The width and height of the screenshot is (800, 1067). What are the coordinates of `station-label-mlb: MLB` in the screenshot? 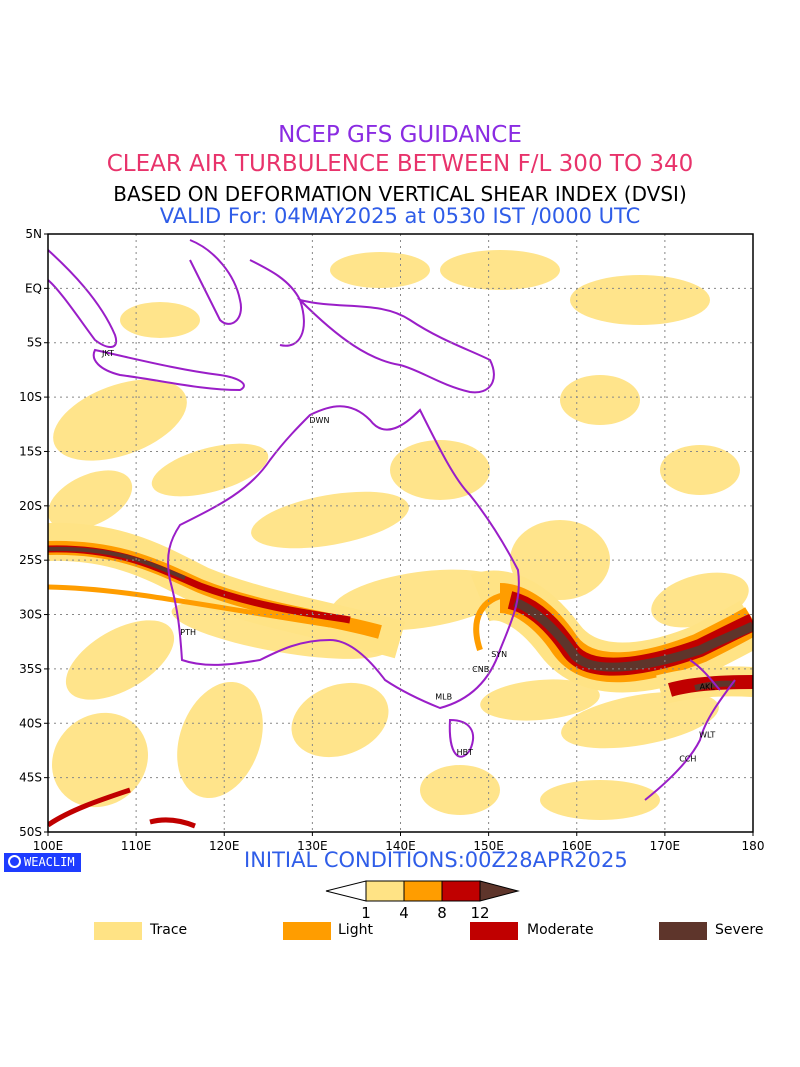 It's located at (443, 696).